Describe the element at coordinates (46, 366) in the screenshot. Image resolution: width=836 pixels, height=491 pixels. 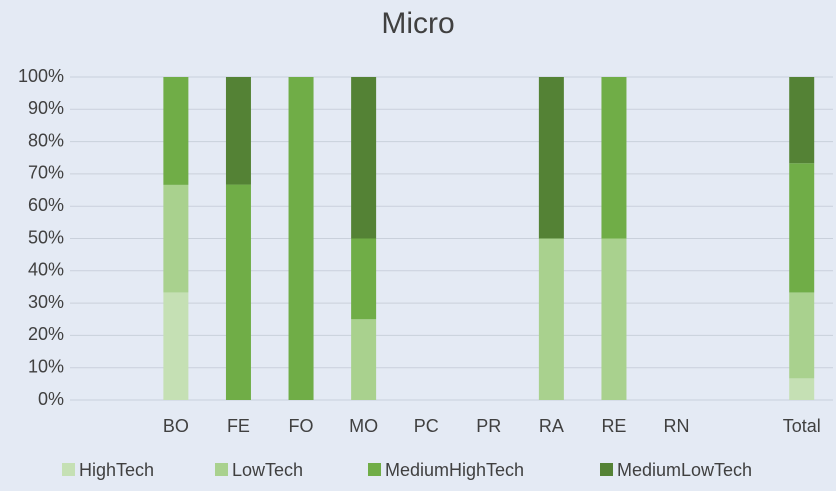
I see `y-tick-label: 10%` at that location.